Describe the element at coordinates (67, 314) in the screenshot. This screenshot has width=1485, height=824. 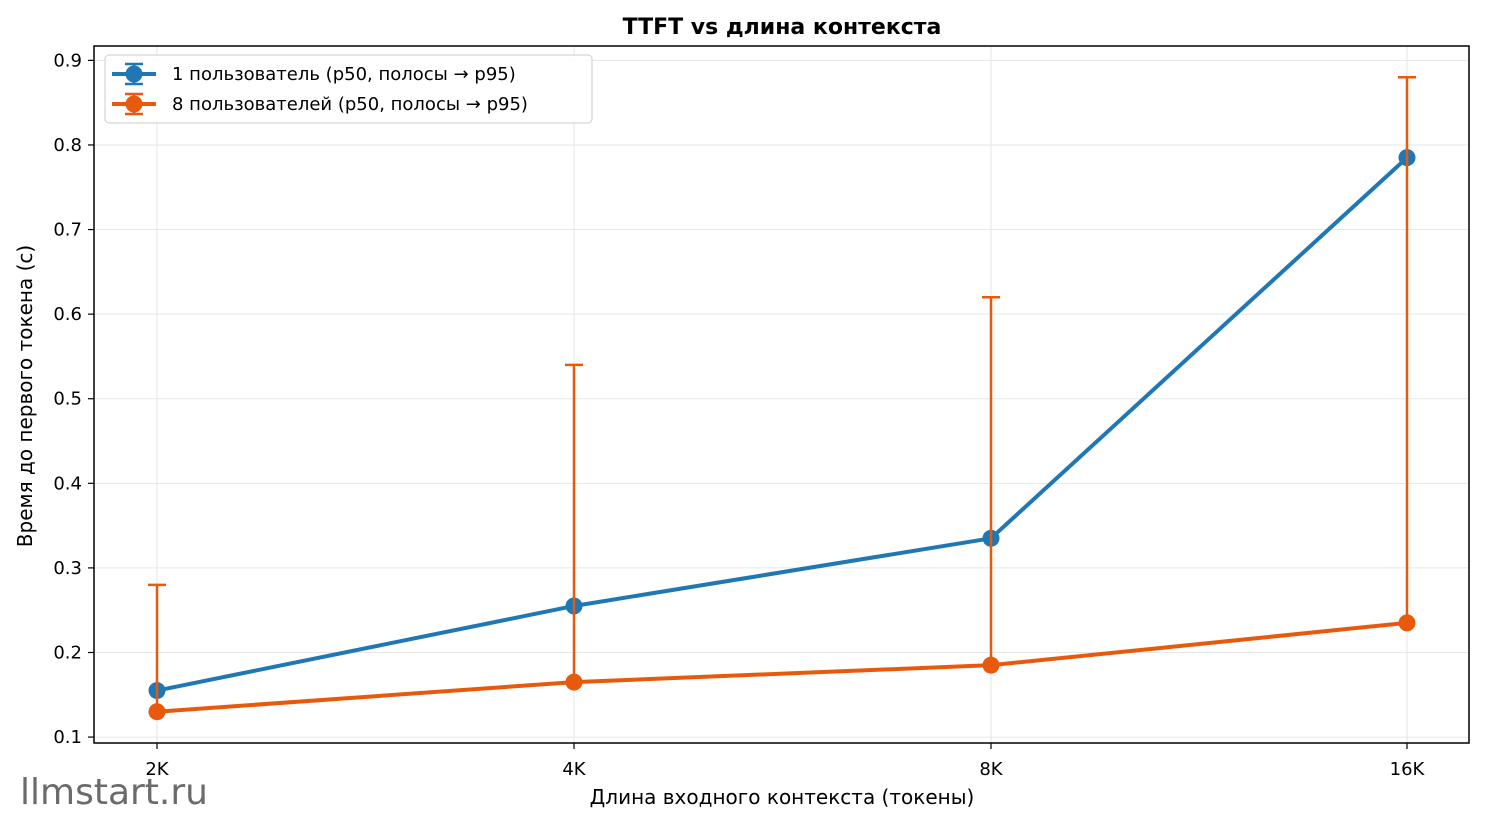
I see `y-tick-label: 0.6` at that location.